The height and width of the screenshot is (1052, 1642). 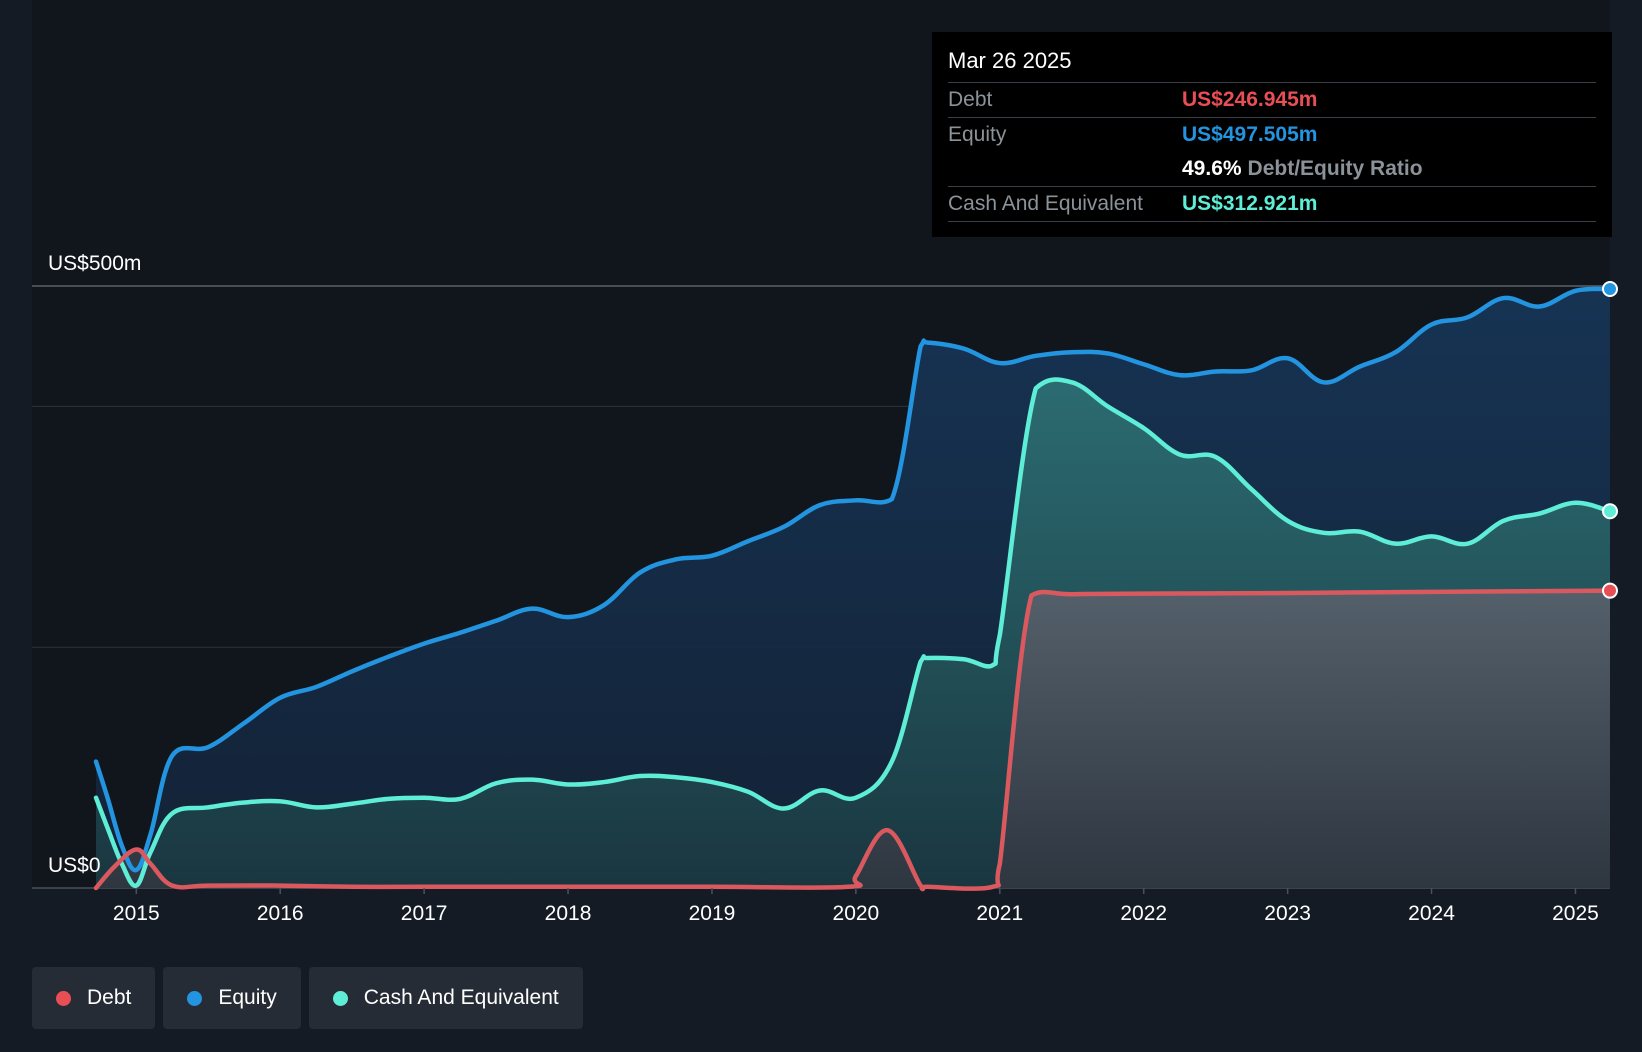 What do you see at coordinates (856, 913) in the screenshot?
I see `x-tick-label-2020: 2020` at bounding box center [856, 913].